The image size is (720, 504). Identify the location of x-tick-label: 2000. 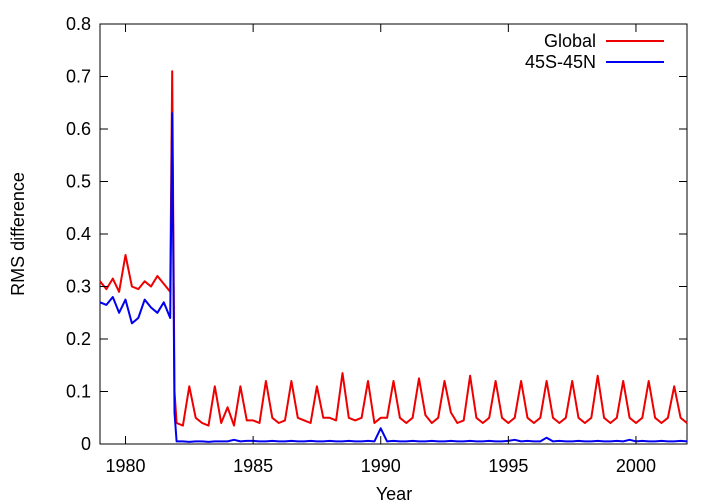
(636, 466).